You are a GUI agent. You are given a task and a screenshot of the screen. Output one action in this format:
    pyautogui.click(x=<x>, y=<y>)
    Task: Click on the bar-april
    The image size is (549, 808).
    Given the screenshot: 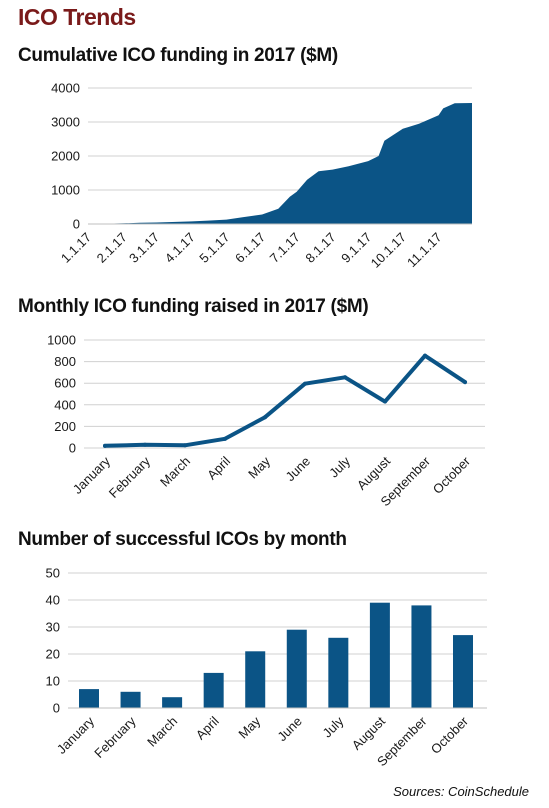 What is the action you would take?
    pyautogui.click(x=213, y=690)
    